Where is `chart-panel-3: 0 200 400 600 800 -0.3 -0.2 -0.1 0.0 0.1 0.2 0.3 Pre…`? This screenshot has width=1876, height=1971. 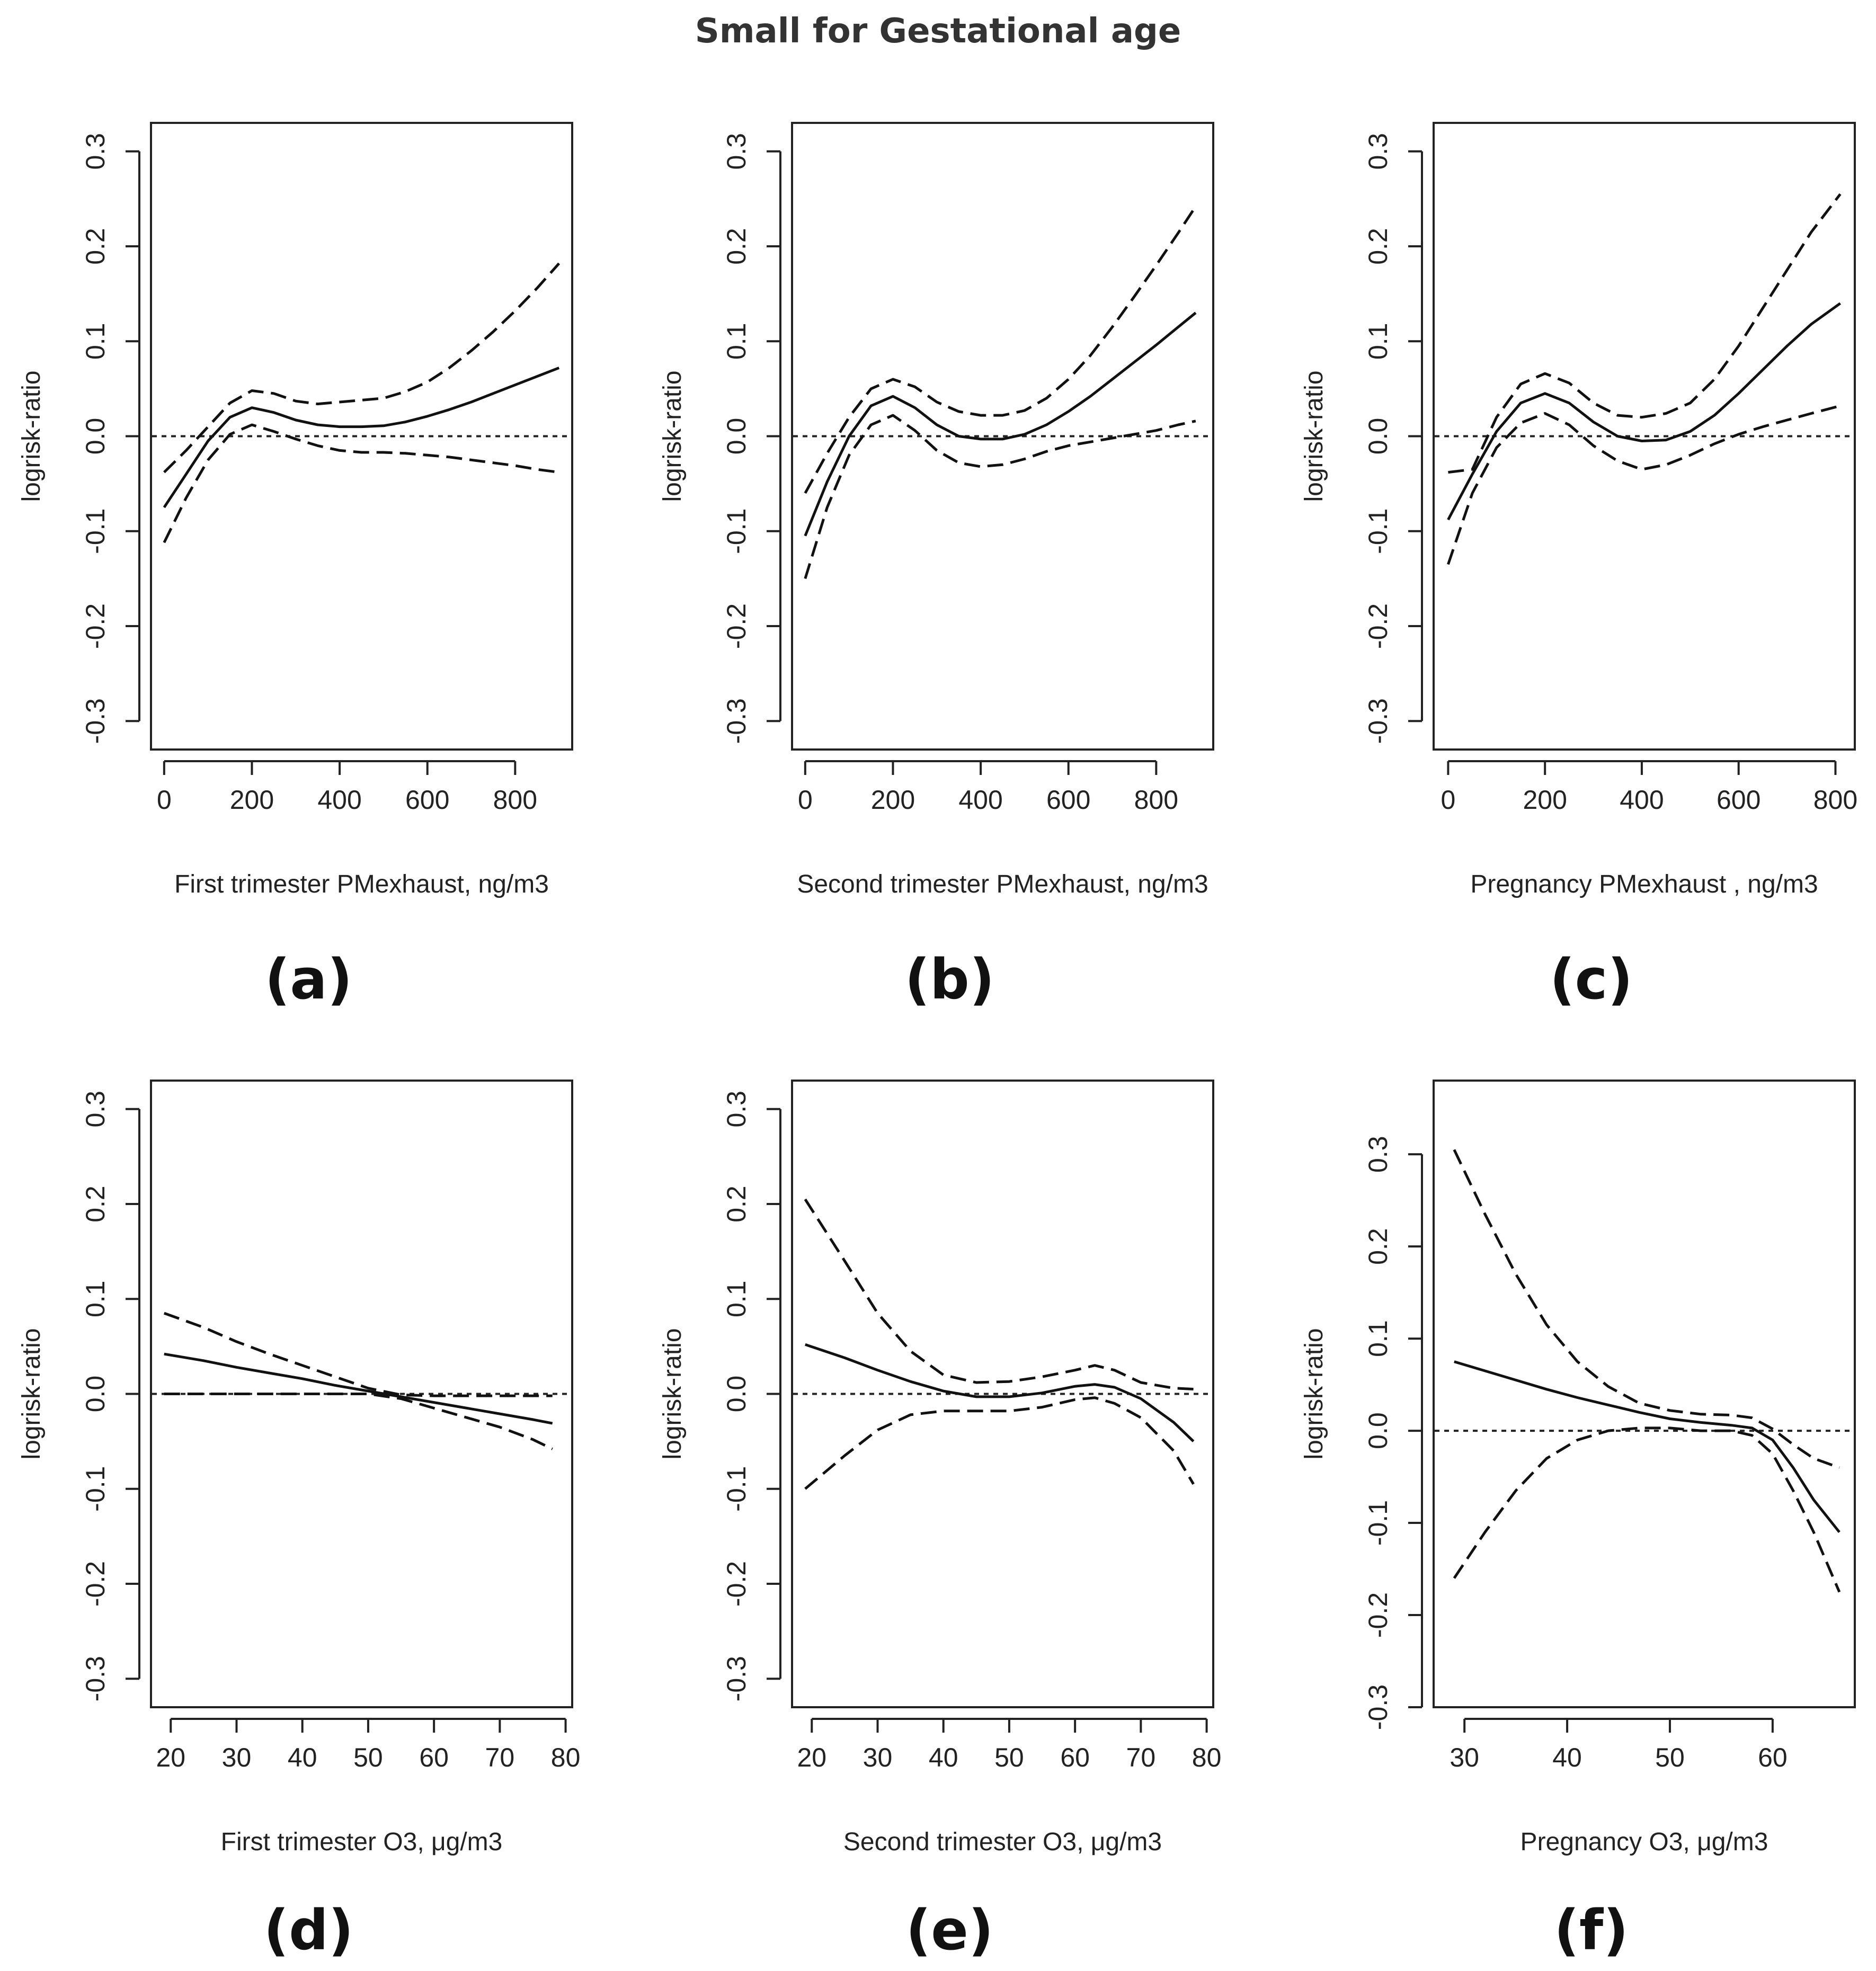 chart-panel-3: 0 200 400 600 800 -0.3 -0.2 -0.1 0.0 0.1 0.2 0.3 Pre… is located at coordinates (1578, 567).